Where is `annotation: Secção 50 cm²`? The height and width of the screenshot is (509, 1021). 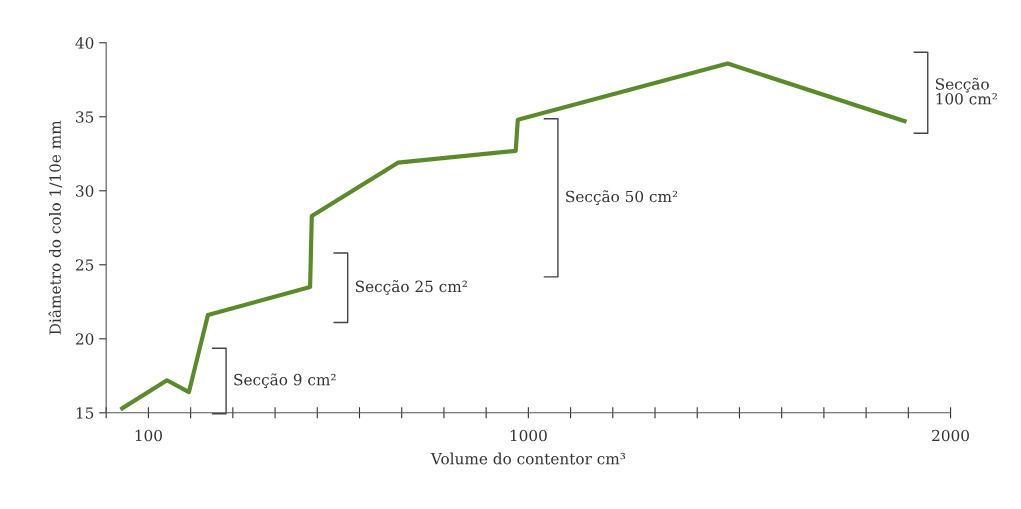
annotation: Secção 50 cm² is located at coordinates (622, 197).